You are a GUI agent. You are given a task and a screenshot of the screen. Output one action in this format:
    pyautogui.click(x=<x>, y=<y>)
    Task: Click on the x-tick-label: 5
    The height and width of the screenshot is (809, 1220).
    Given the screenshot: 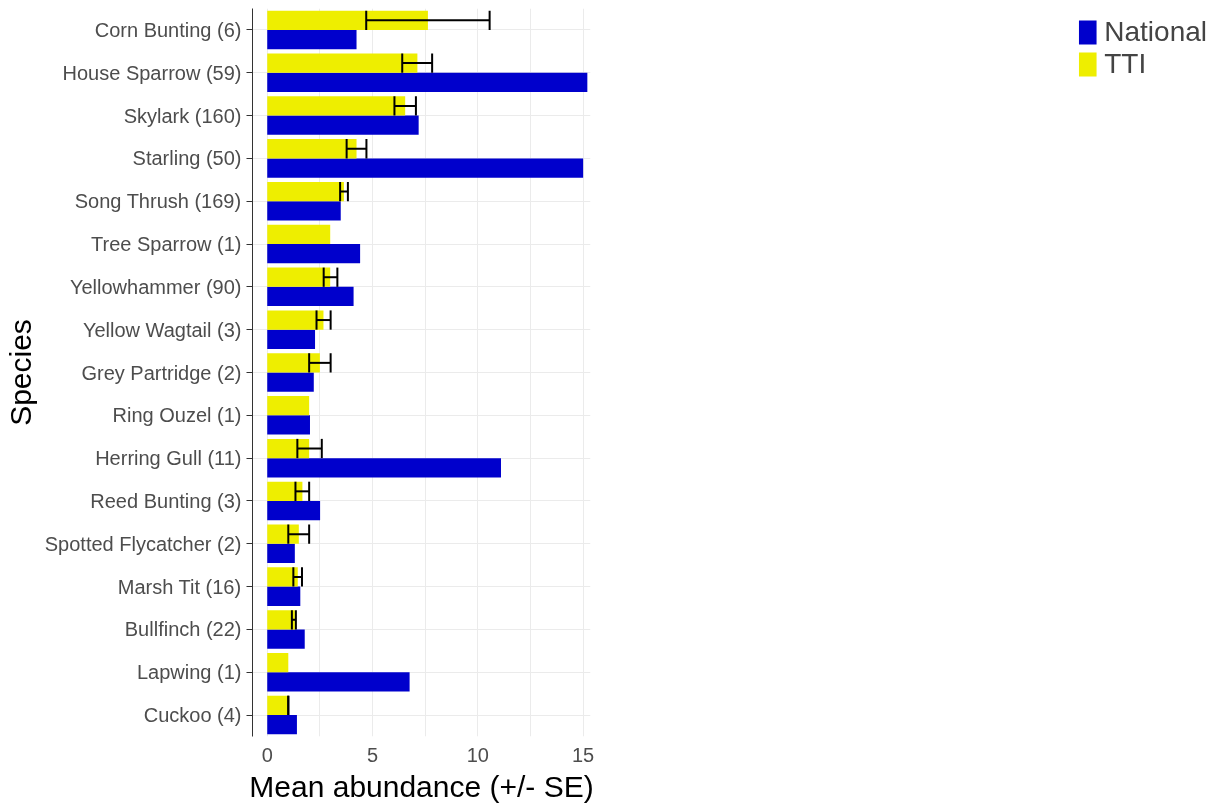 What is the action you would take?
    pyautogui.click(x=372, y=754)
    